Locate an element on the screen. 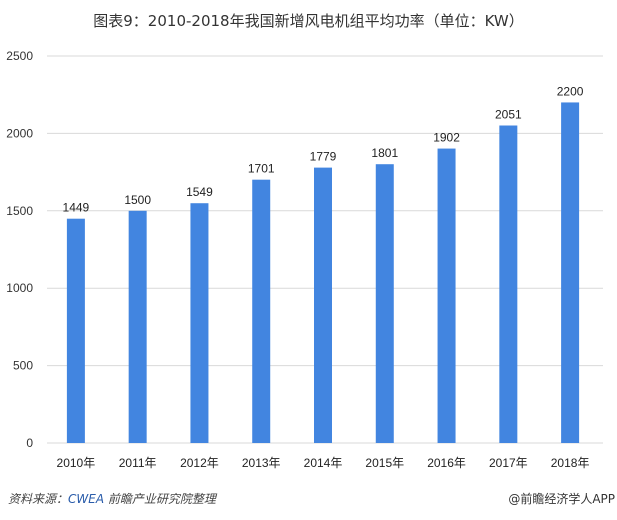 The height and width of the screenshot is (520, 617). data-label: 1549 is located at coordinates (199, 192).